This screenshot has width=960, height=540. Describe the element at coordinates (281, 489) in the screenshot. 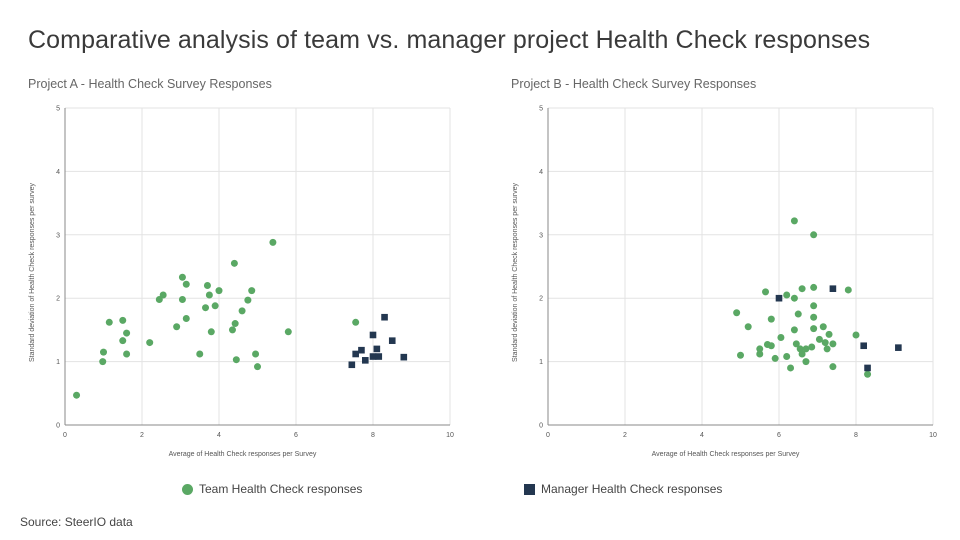

I see `legend-team-label: Team Health Check responses` at that location.